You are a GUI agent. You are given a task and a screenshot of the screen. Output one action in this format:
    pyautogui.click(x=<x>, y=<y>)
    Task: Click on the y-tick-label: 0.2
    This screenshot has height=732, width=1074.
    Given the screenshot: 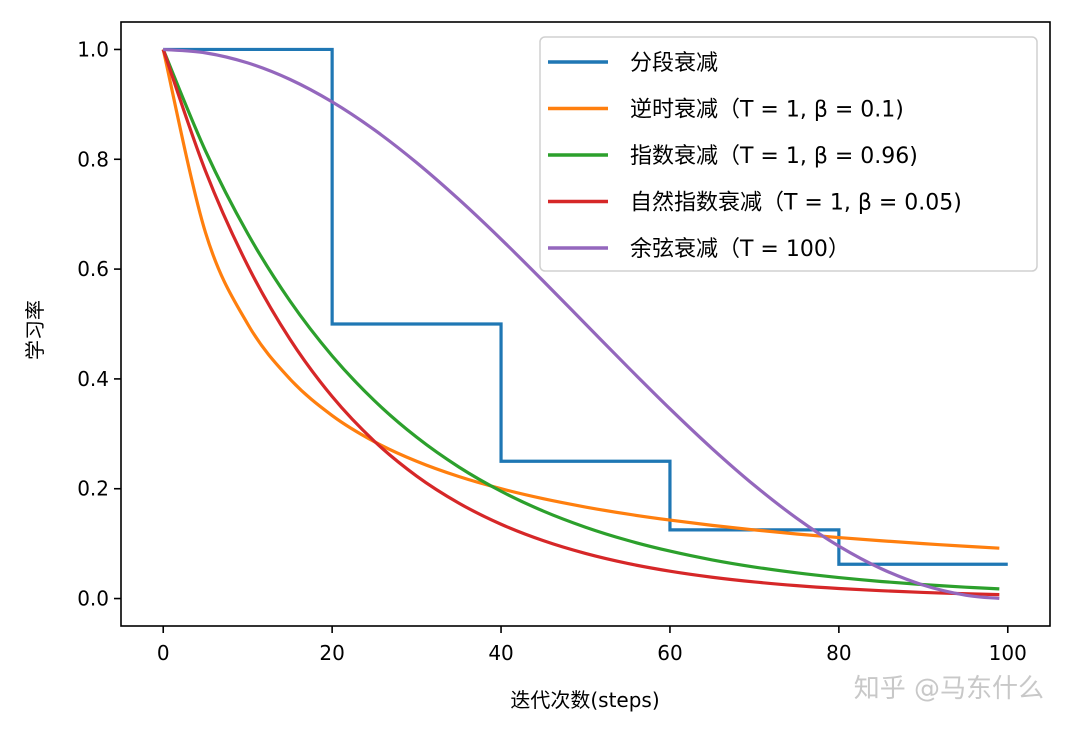 What is the action you would take?
    pyautogui.click(x=93, y=489)
    